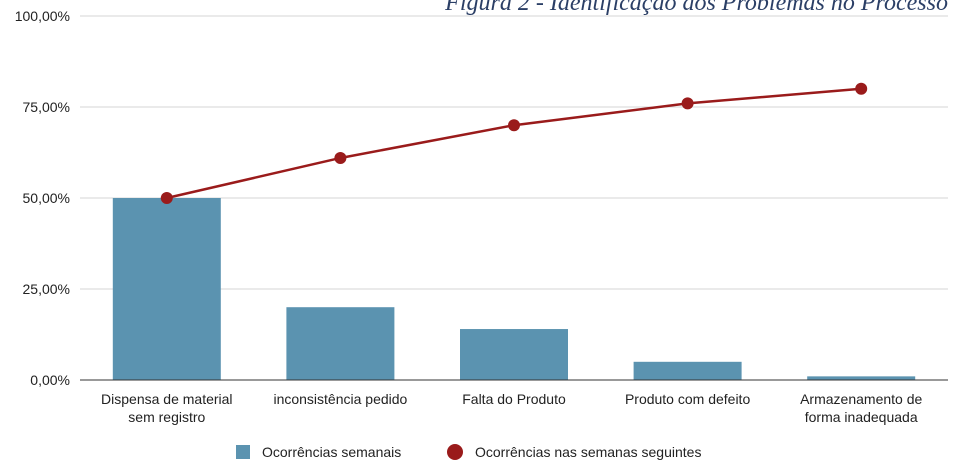 The image size is (958, 463). Describe the element at coordinates (331, 452) in the screenshot. I see `legend-label-bar: Ocorrências semanais` at that location.